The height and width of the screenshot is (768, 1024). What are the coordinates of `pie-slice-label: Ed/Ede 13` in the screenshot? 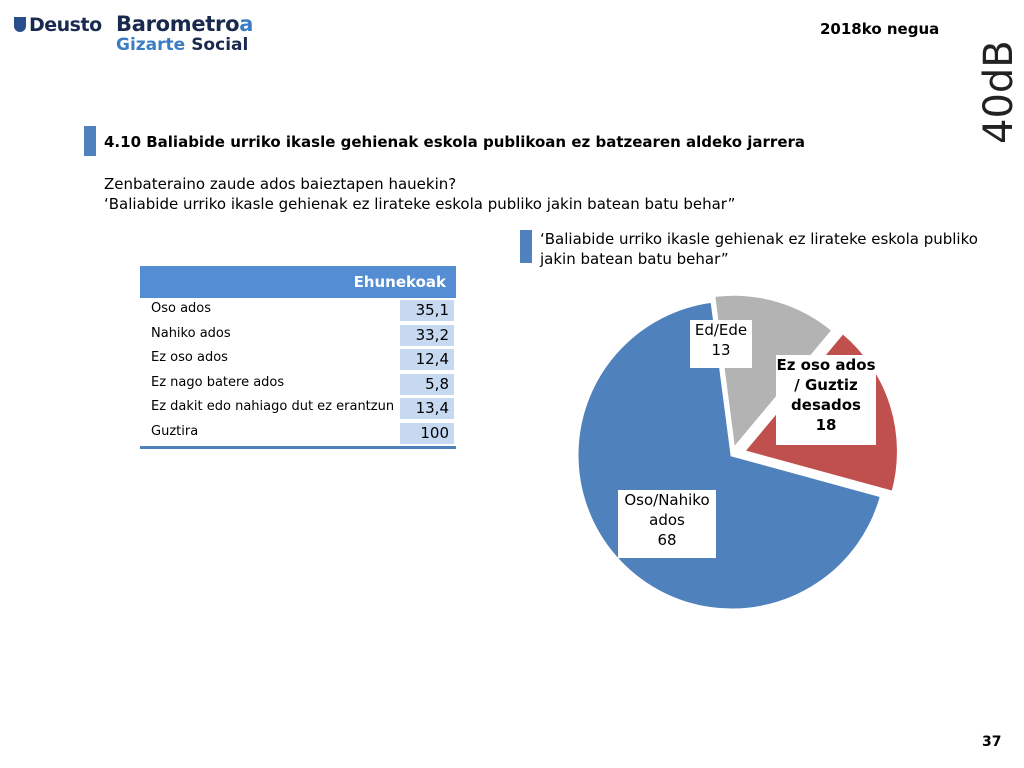 It's located at (721, 344).